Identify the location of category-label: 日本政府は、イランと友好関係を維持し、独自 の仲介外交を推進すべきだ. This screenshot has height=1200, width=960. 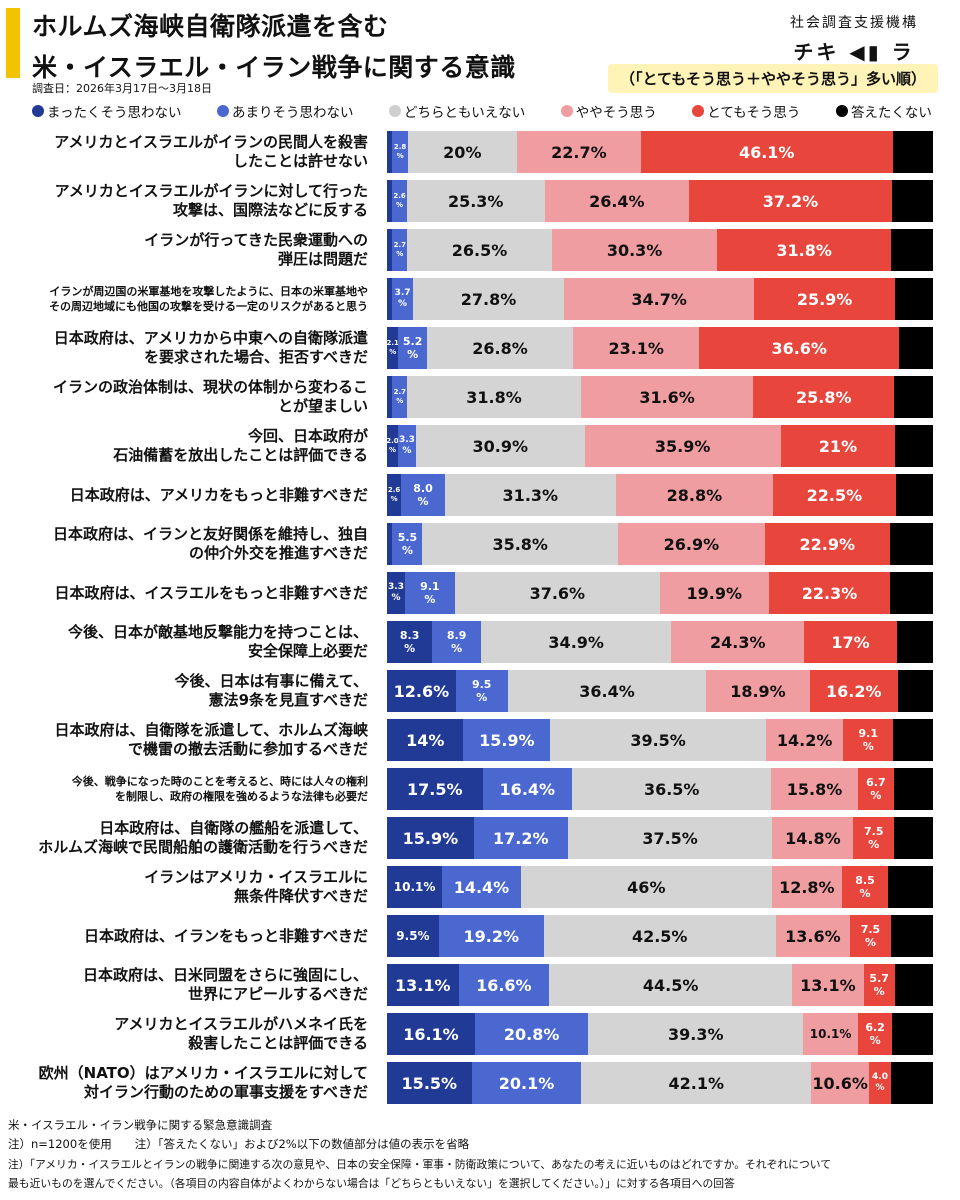
(210, 543).